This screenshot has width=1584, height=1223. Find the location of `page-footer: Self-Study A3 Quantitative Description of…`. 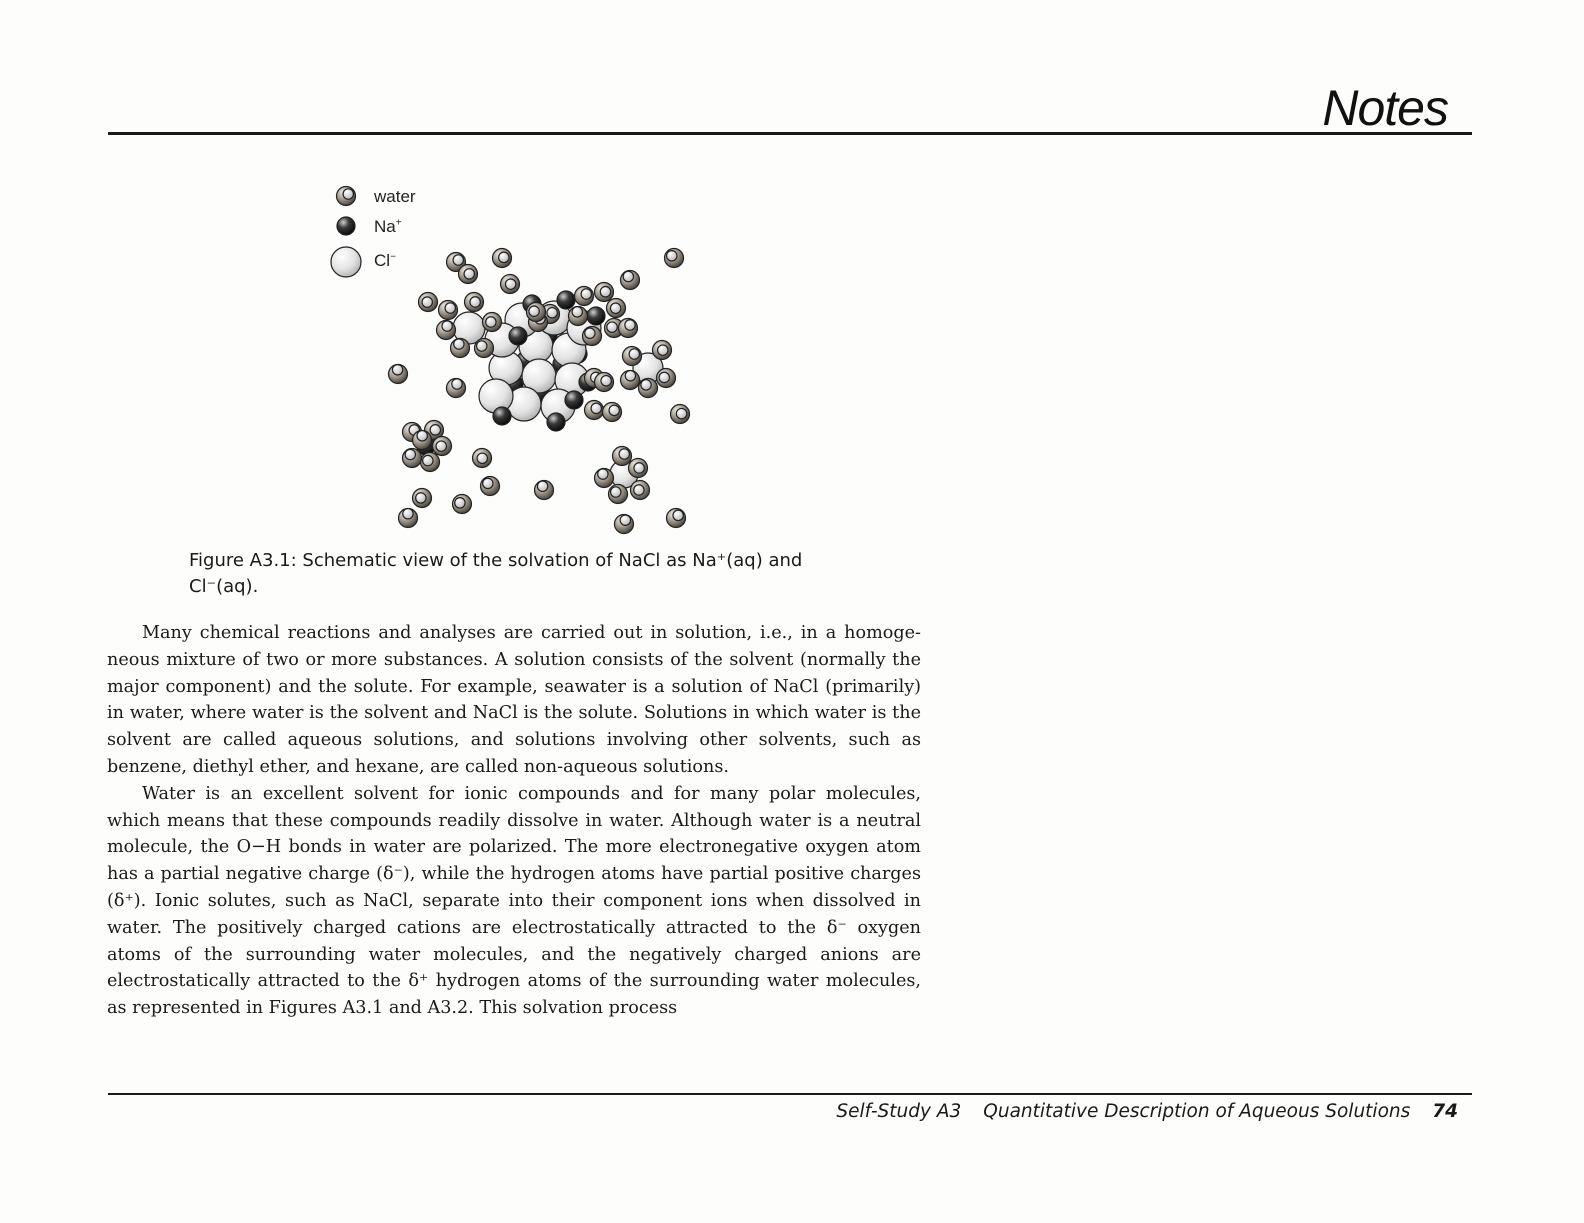

page-footer: Self-Study A3 Quantitative Description of… is located at coordinates (1147, 1111).